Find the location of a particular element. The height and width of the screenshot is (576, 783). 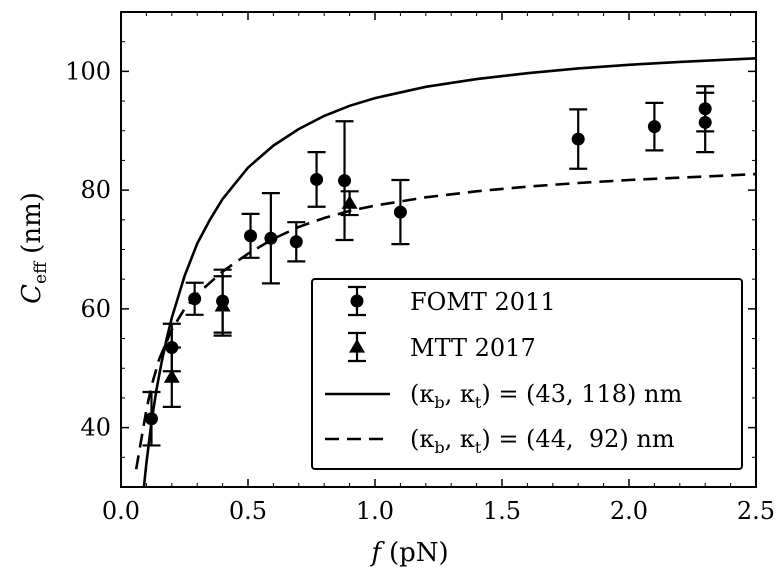

y-tick-label: 100 is located at coordinates (88, 71).